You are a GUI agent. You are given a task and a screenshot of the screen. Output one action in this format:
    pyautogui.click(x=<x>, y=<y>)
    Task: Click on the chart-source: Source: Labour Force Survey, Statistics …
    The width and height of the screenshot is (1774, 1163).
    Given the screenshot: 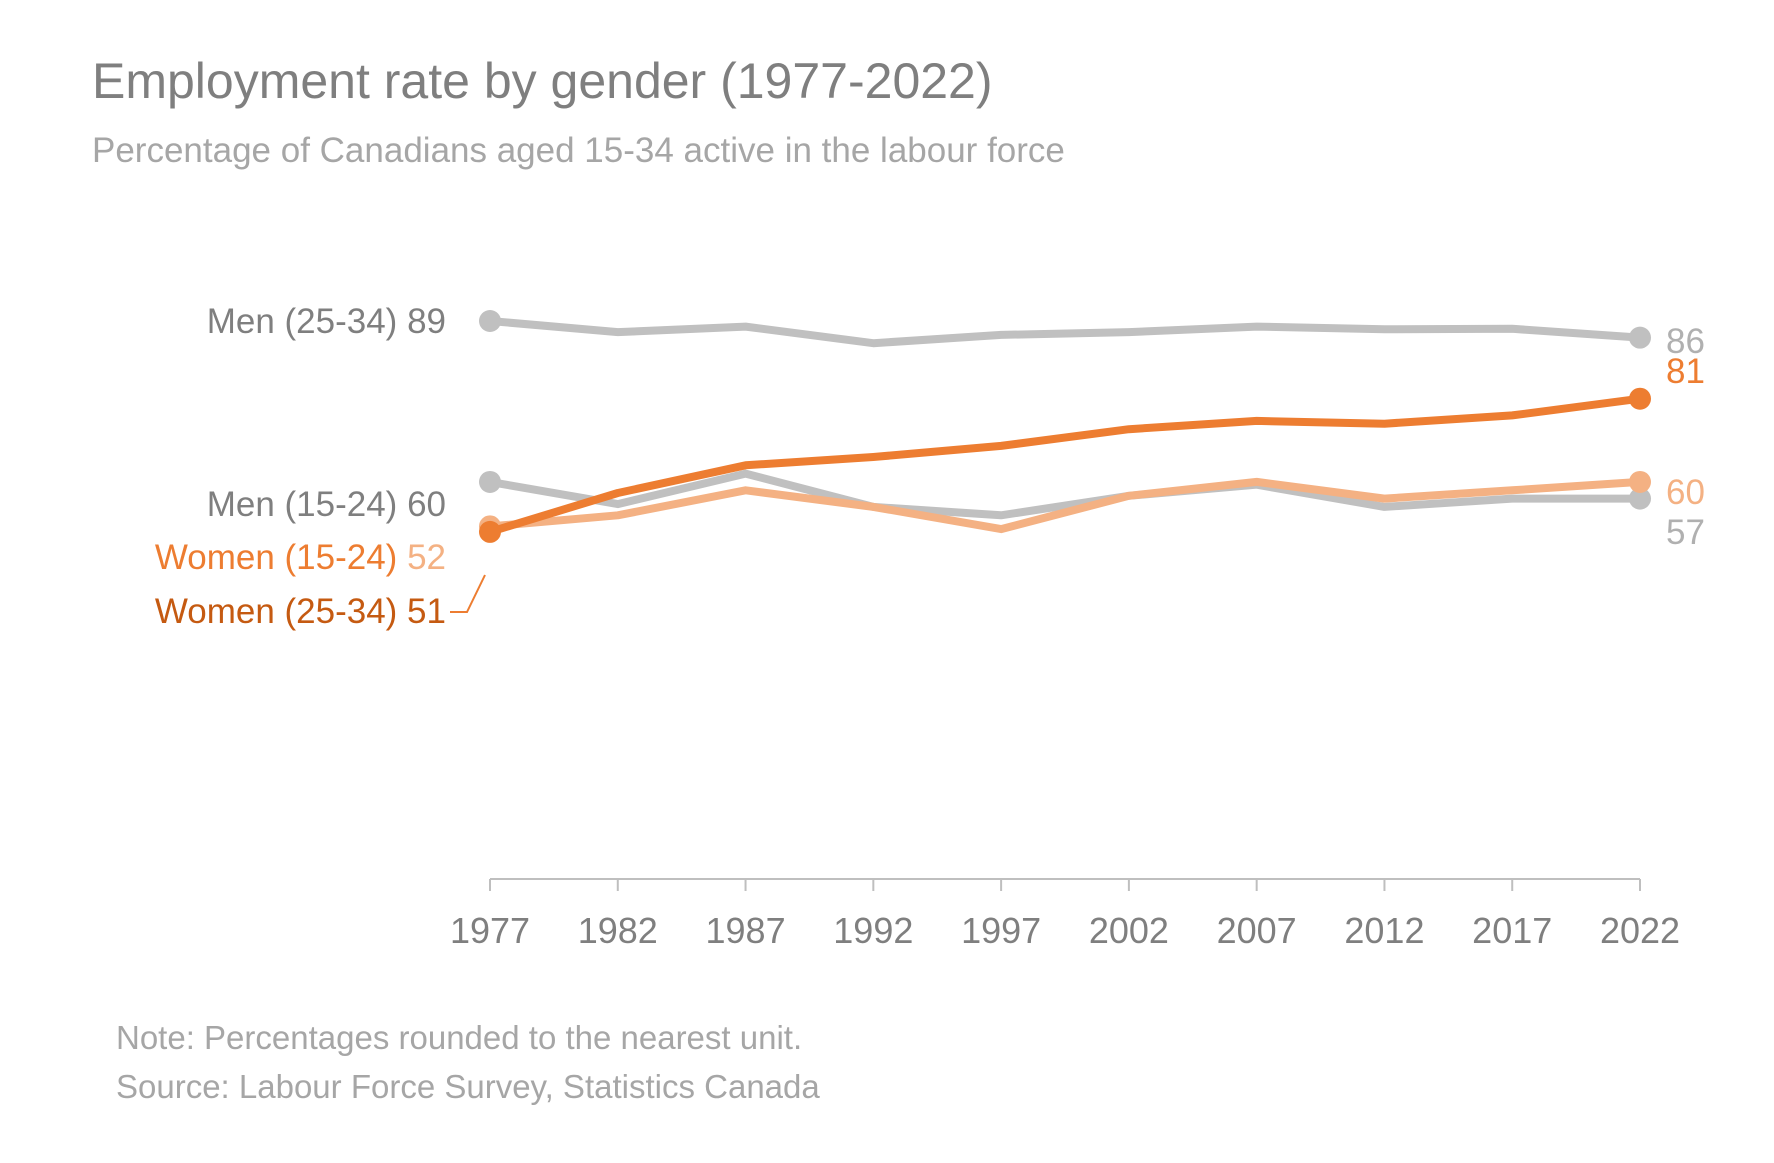 What is the action you would take?
    pyautogui.click(x=468, y=1086)
    